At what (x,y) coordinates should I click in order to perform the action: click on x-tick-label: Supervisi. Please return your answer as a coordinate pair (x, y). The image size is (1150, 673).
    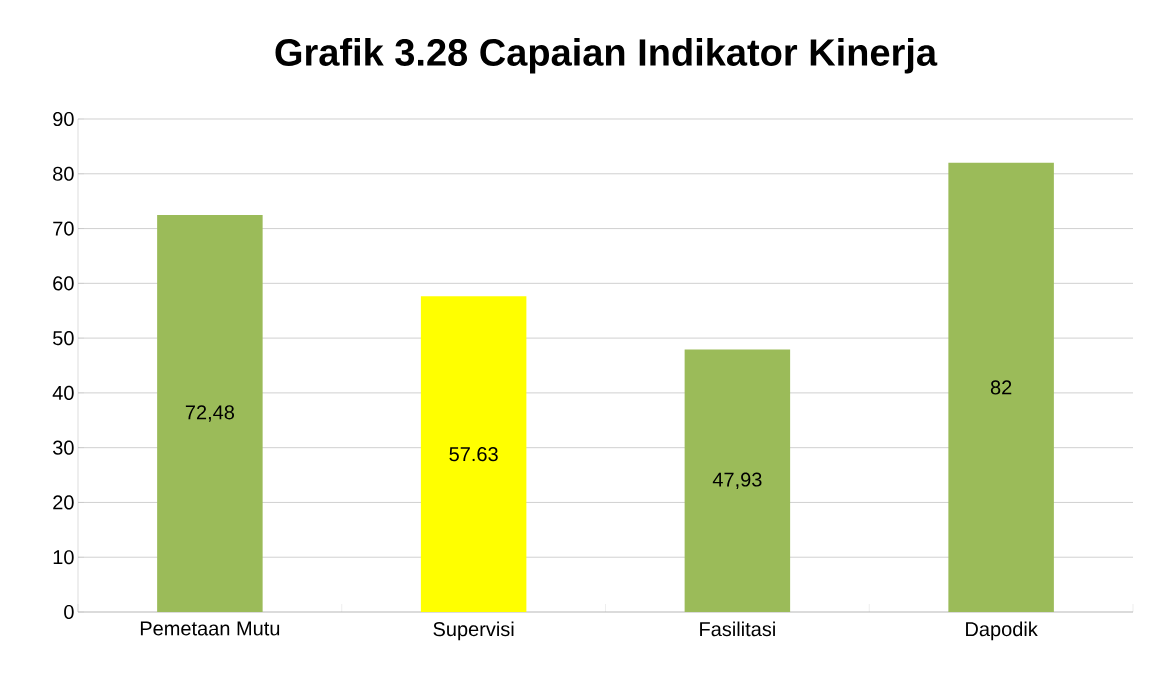
    Looking at the image, I should click on (473, 631).